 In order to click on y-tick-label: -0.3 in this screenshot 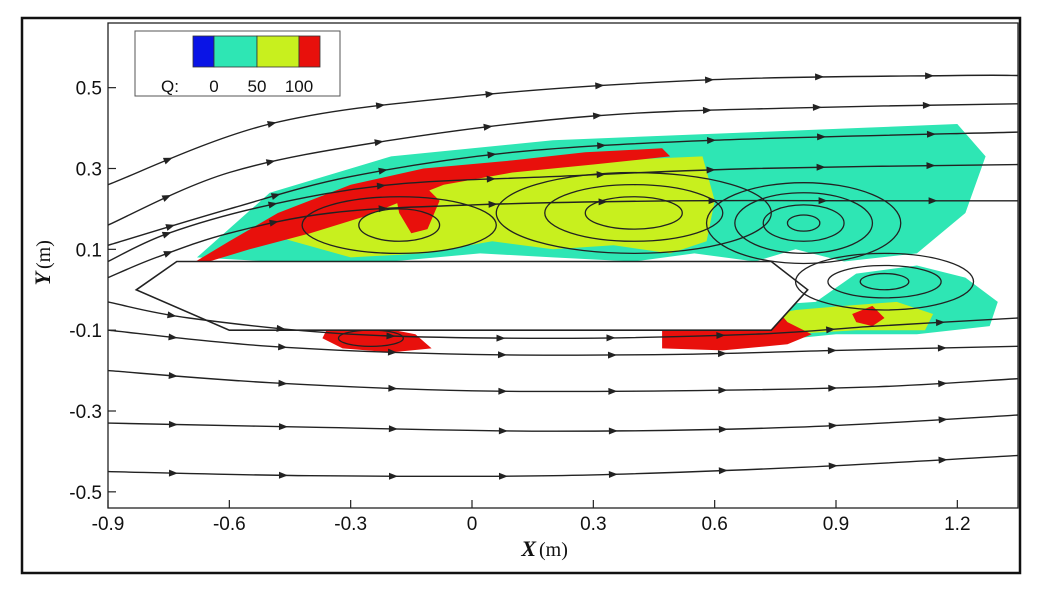, I will do `click(85, 412)`.